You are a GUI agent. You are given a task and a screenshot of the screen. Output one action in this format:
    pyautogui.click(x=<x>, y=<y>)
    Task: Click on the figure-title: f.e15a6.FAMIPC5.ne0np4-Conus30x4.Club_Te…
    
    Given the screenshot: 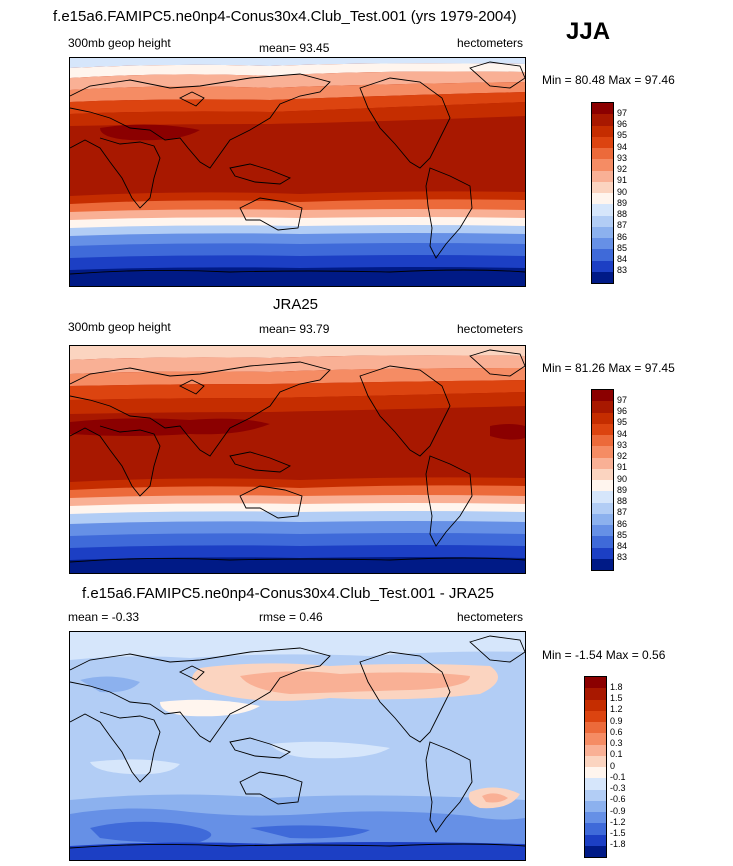 What is the action you would take?
    pyautogui.click(x=285, y=16)
    